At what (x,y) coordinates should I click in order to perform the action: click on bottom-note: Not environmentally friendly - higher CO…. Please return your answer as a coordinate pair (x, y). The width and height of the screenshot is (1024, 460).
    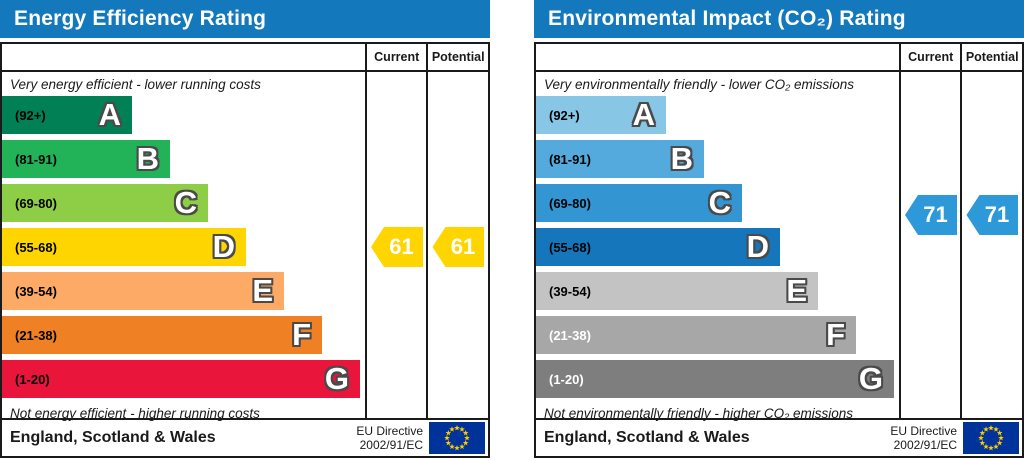
    Looking at the image, I should click on (699, 413).